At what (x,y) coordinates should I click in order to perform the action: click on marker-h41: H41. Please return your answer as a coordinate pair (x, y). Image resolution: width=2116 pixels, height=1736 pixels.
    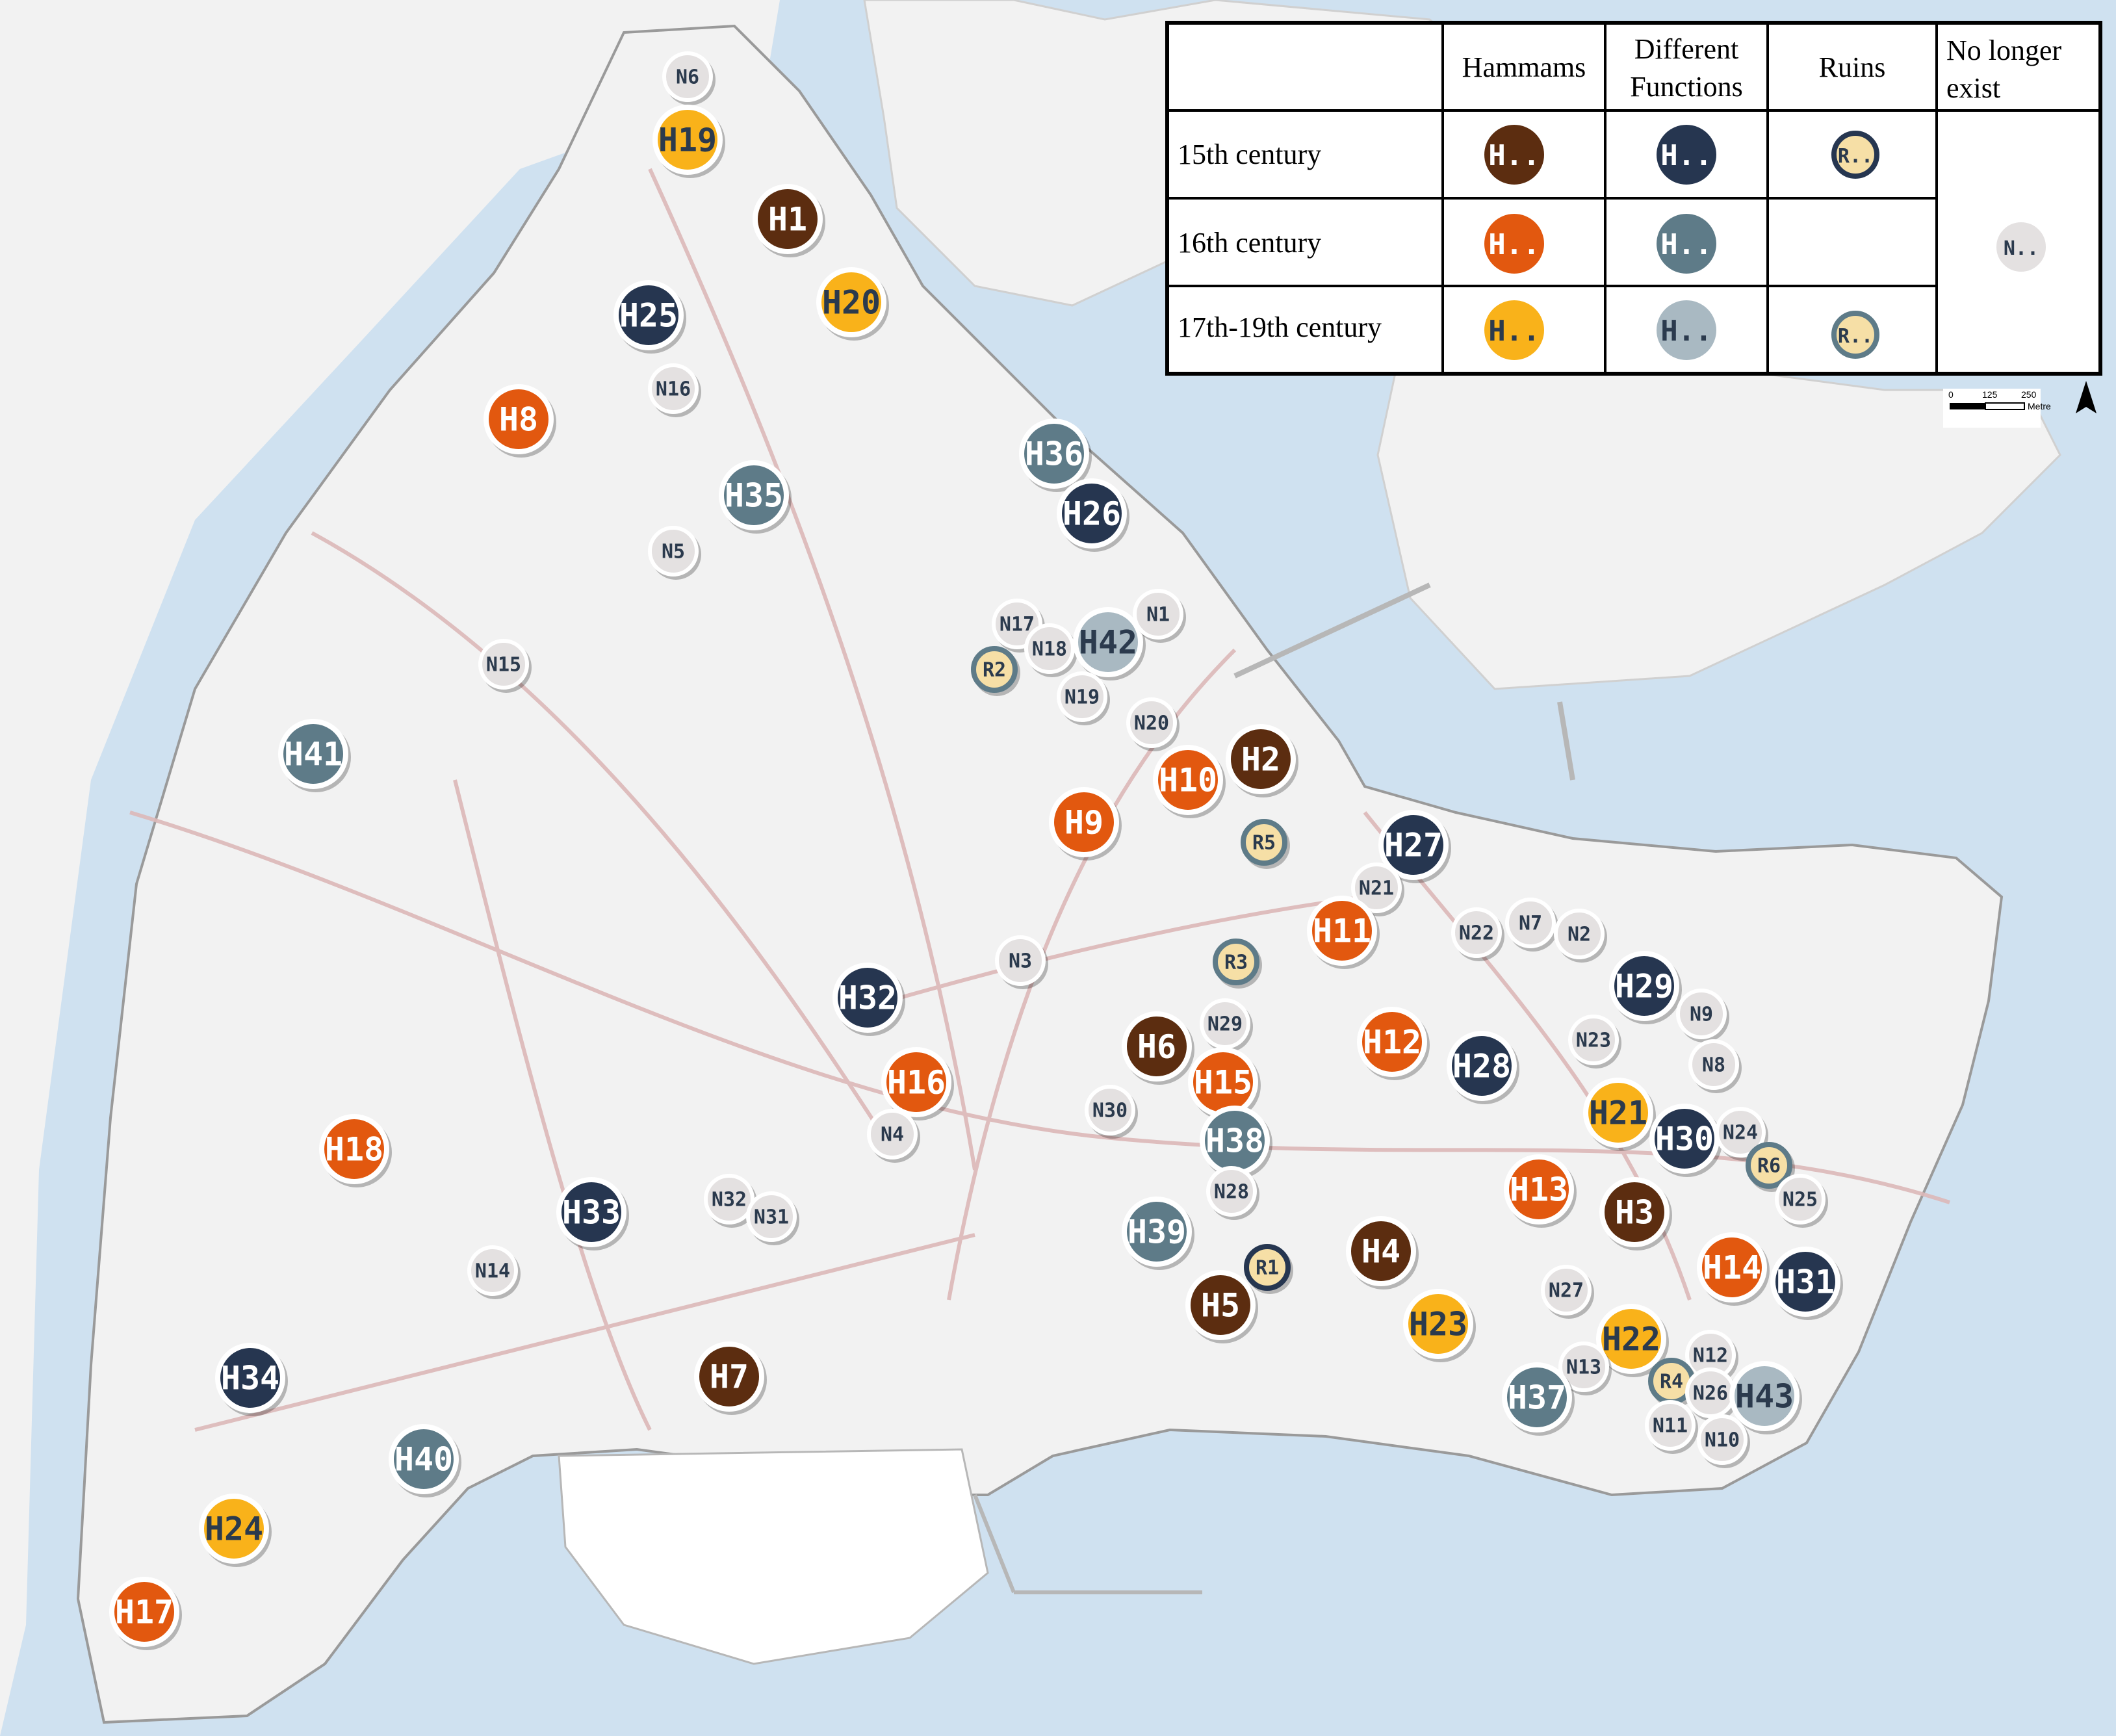
    Looking at the image, I should click on (314, 755).